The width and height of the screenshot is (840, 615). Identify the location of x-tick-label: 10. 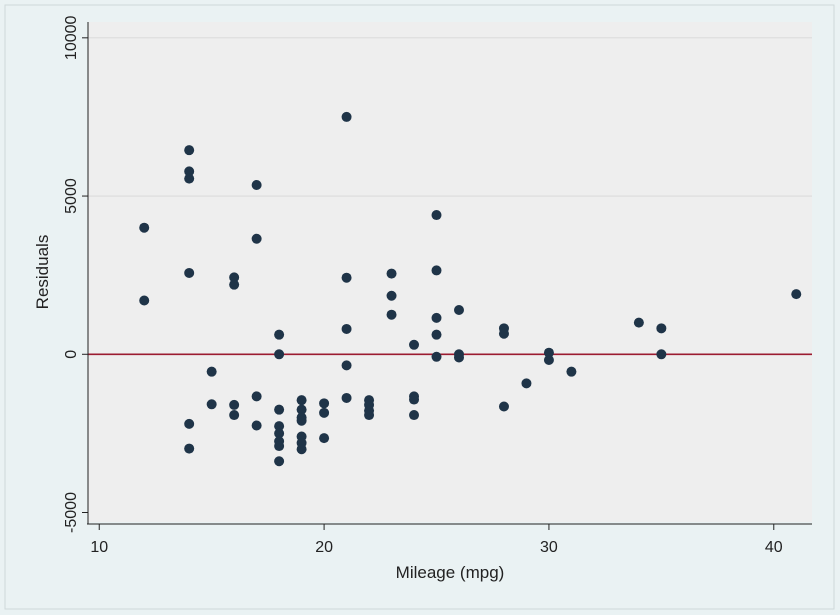
(99, 547).